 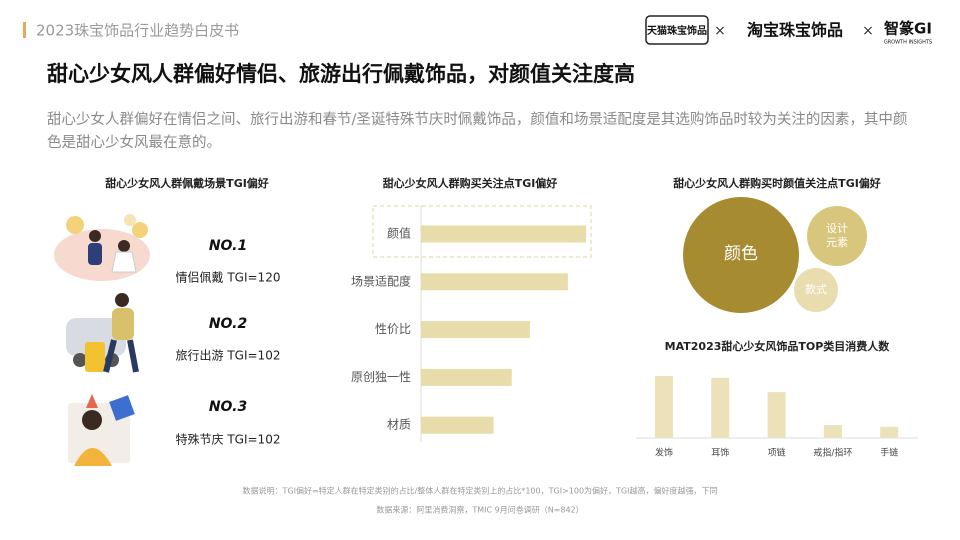 What do you see at coordinates (228, 439) in the screenshot?
I see `scene-label: 特殊节庆 TGI=102` at bounding box center [228, 439].